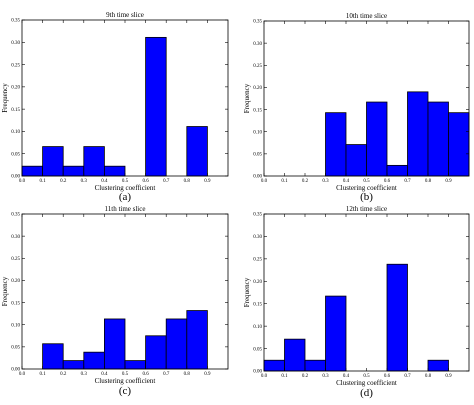  I want to click on chart-title: 11th time slice, so click(125, 209).